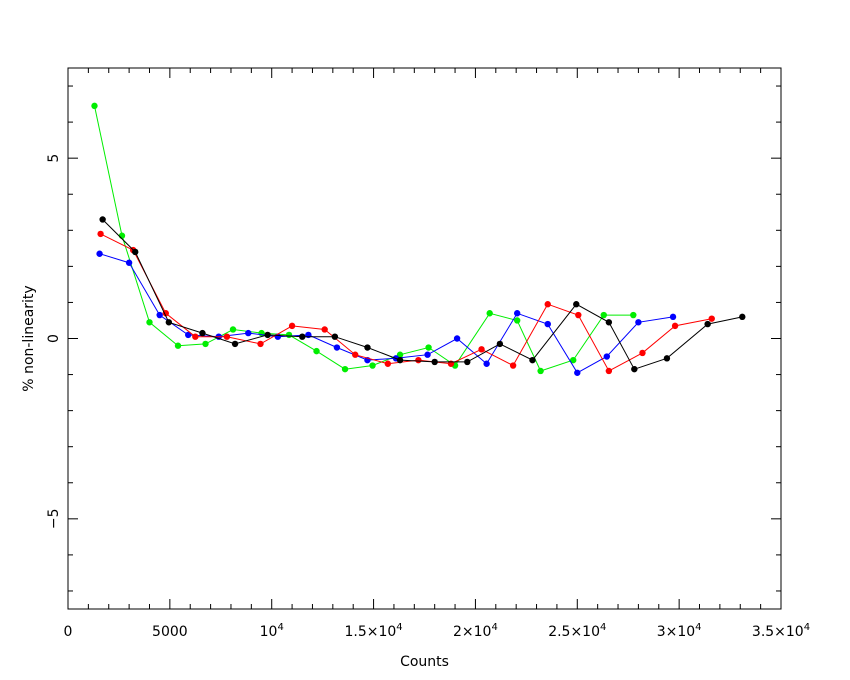 This screenshot has height=680, width=850. Describe the element at coordinates (54, 338) in the screenshot. I see `y-tick-label: 0` at that location.